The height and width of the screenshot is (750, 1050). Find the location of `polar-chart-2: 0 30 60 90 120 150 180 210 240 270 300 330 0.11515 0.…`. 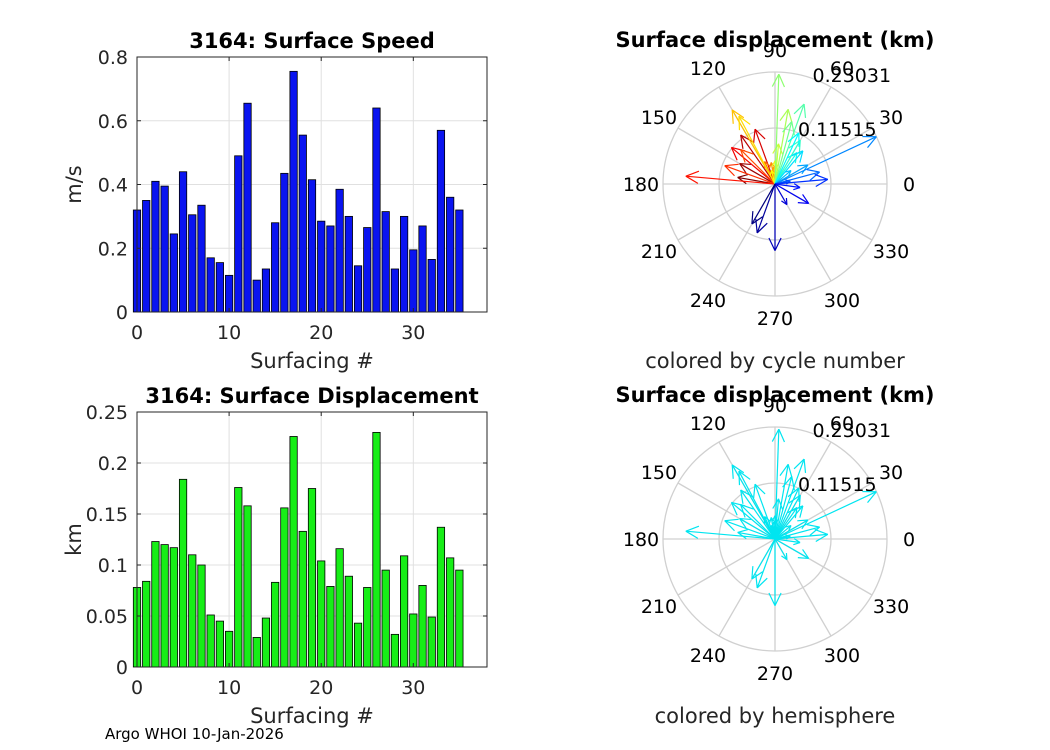

polar-chart-2: 0 30 60 90 120 150 180 210 240 270 300 330 0.11515 0.… is located at coordinates (774, 200).